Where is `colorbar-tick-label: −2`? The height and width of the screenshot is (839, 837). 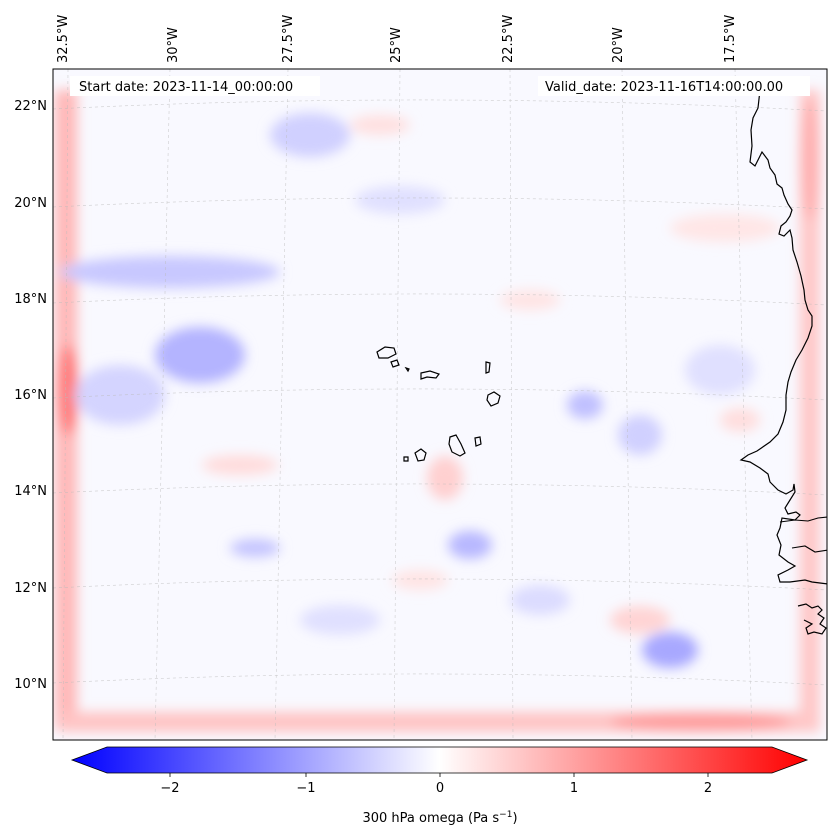 colorbar-tick-label: −2 is located at coordinates (169, 788).